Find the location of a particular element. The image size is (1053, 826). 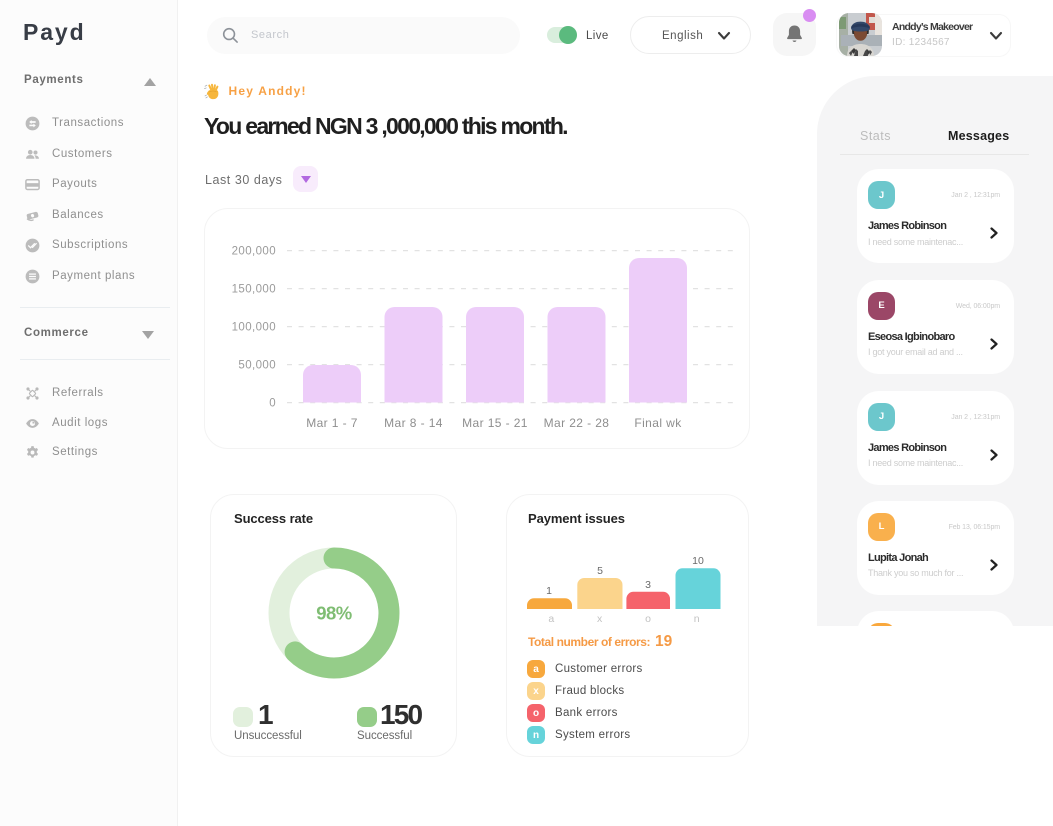

svg-text: 50,000 is located at coordinates (257, 366).